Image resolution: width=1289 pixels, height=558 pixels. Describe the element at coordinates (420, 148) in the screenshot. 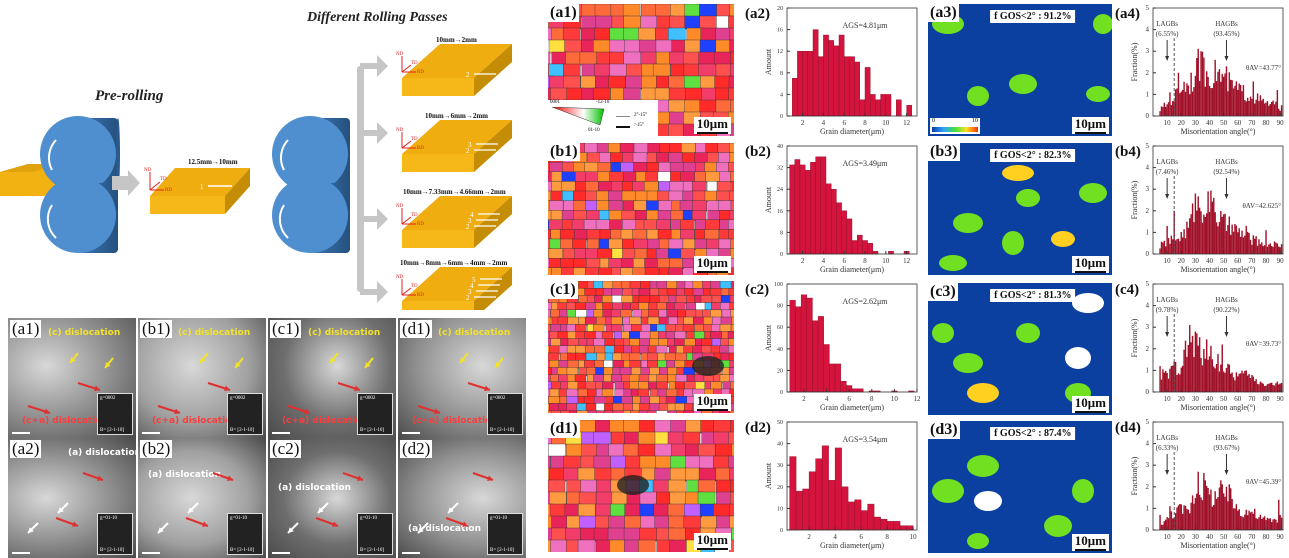

I see `axis-label-rd: RD` at that location.